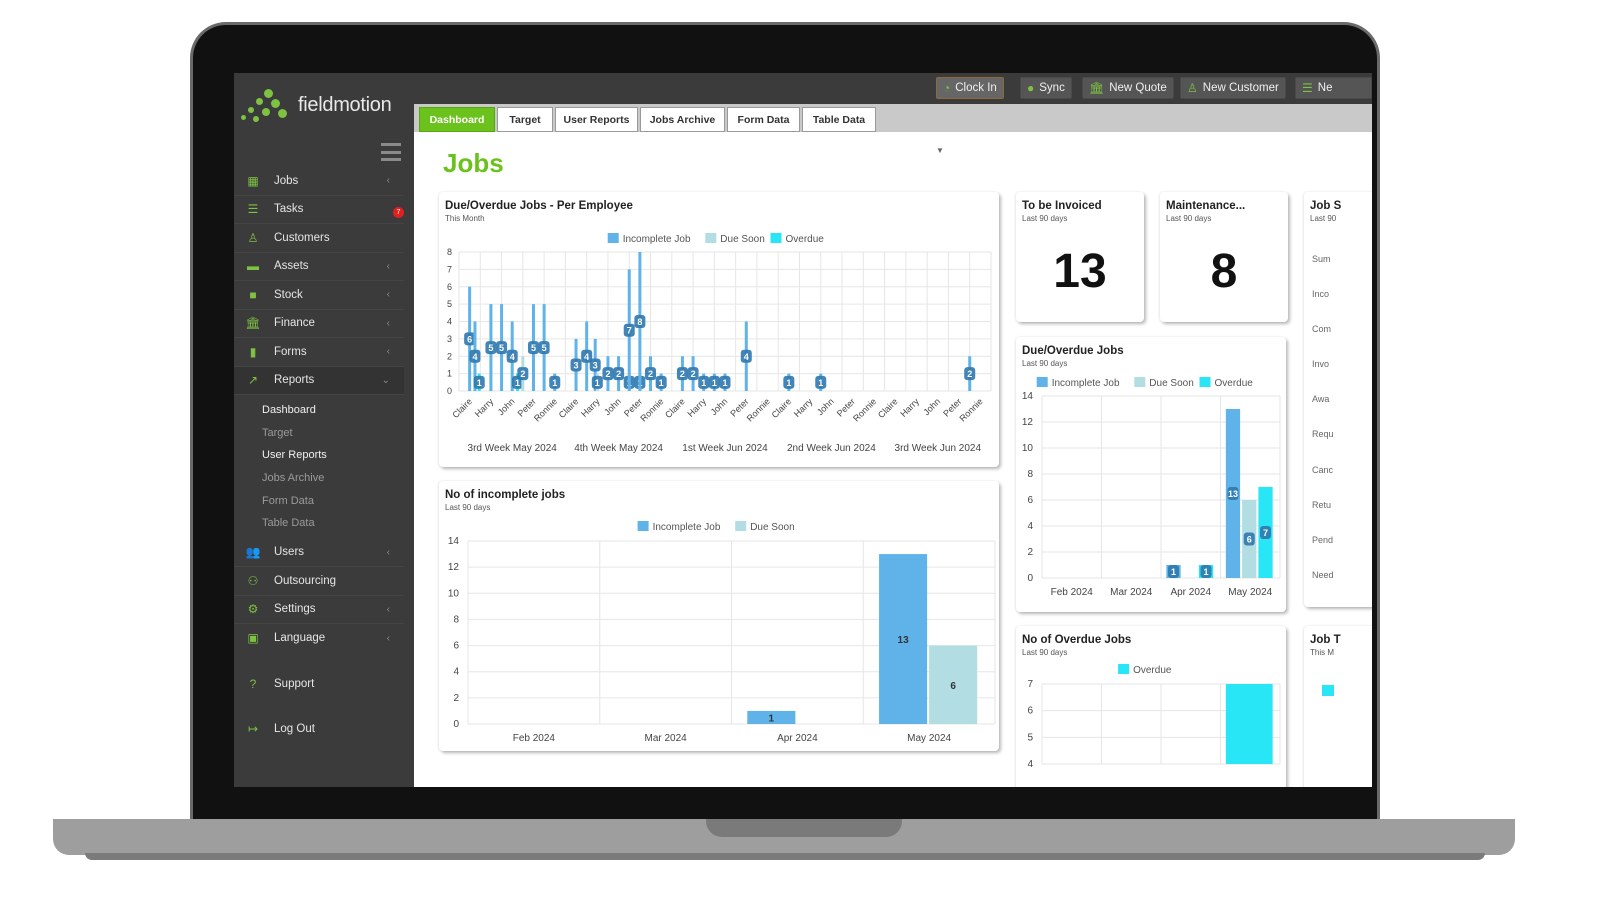  I want to click on x-tick-label: John, so click(825, 406).